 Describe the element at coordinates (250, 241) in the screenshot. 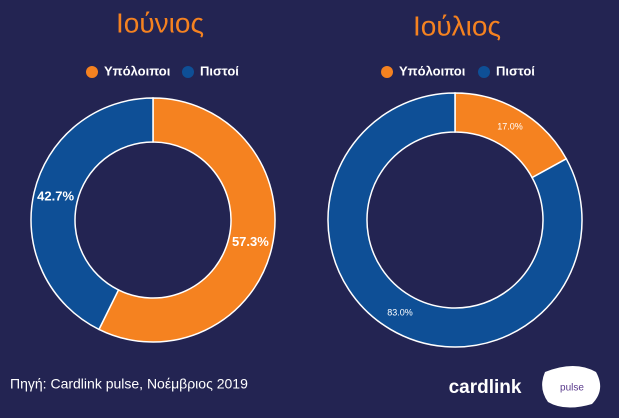

I see `data-label: 57.3%` at that location.